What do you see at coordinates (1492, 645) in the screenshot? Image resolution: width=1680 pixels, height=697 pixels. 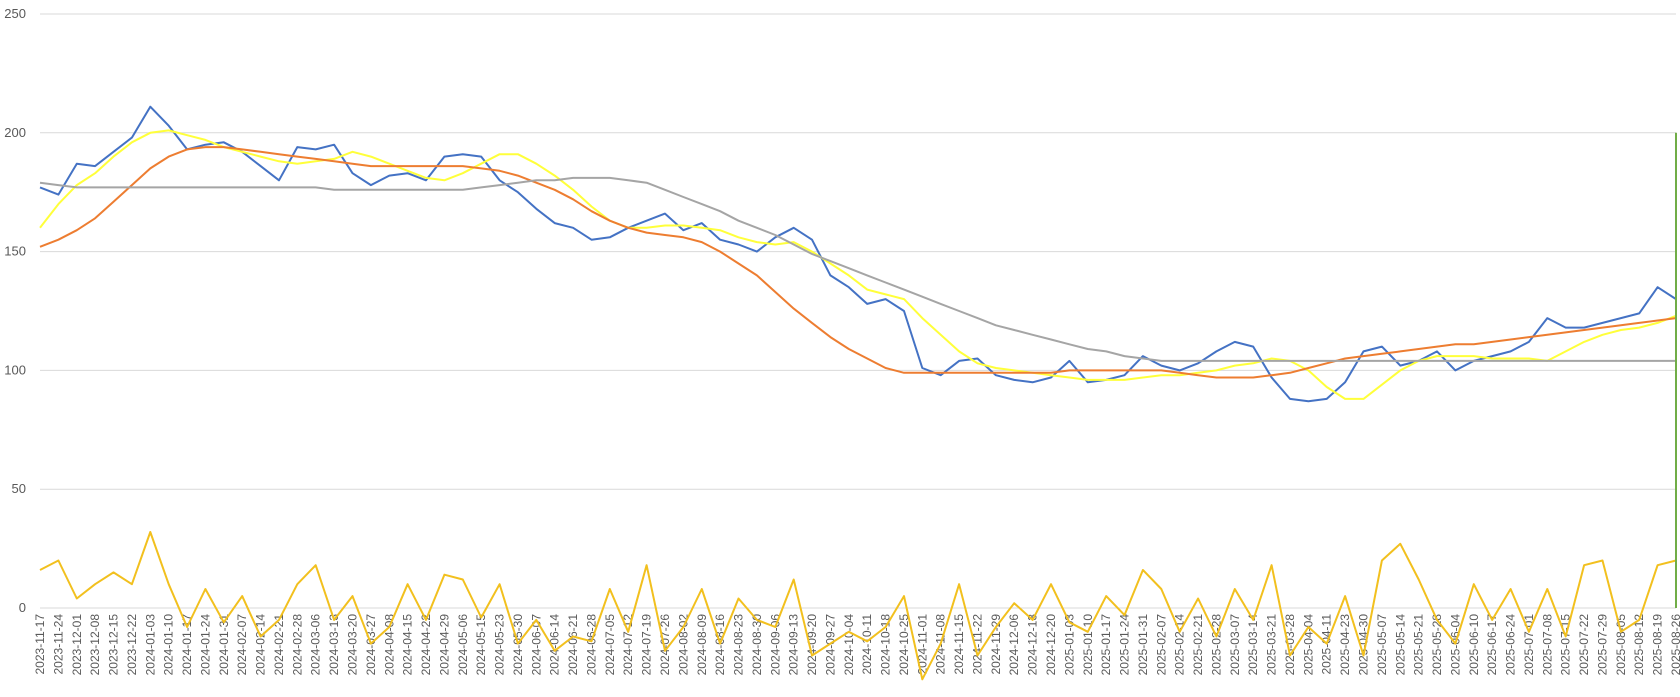 I see `x-tick-label: 2025-06-17` at bounding box center [1492, 645].